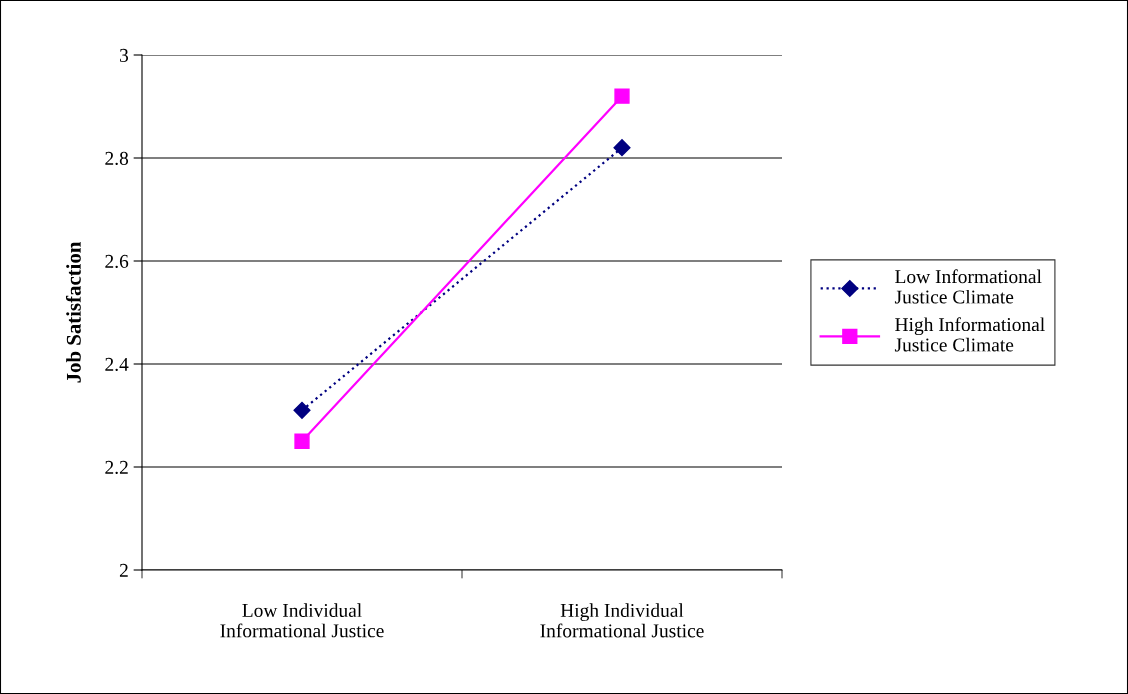  What do you see at coordinates (968, 286) in the screenshot?
I see `legend-label: Low Informational Justice Climate` at bounding box center [968, 286].